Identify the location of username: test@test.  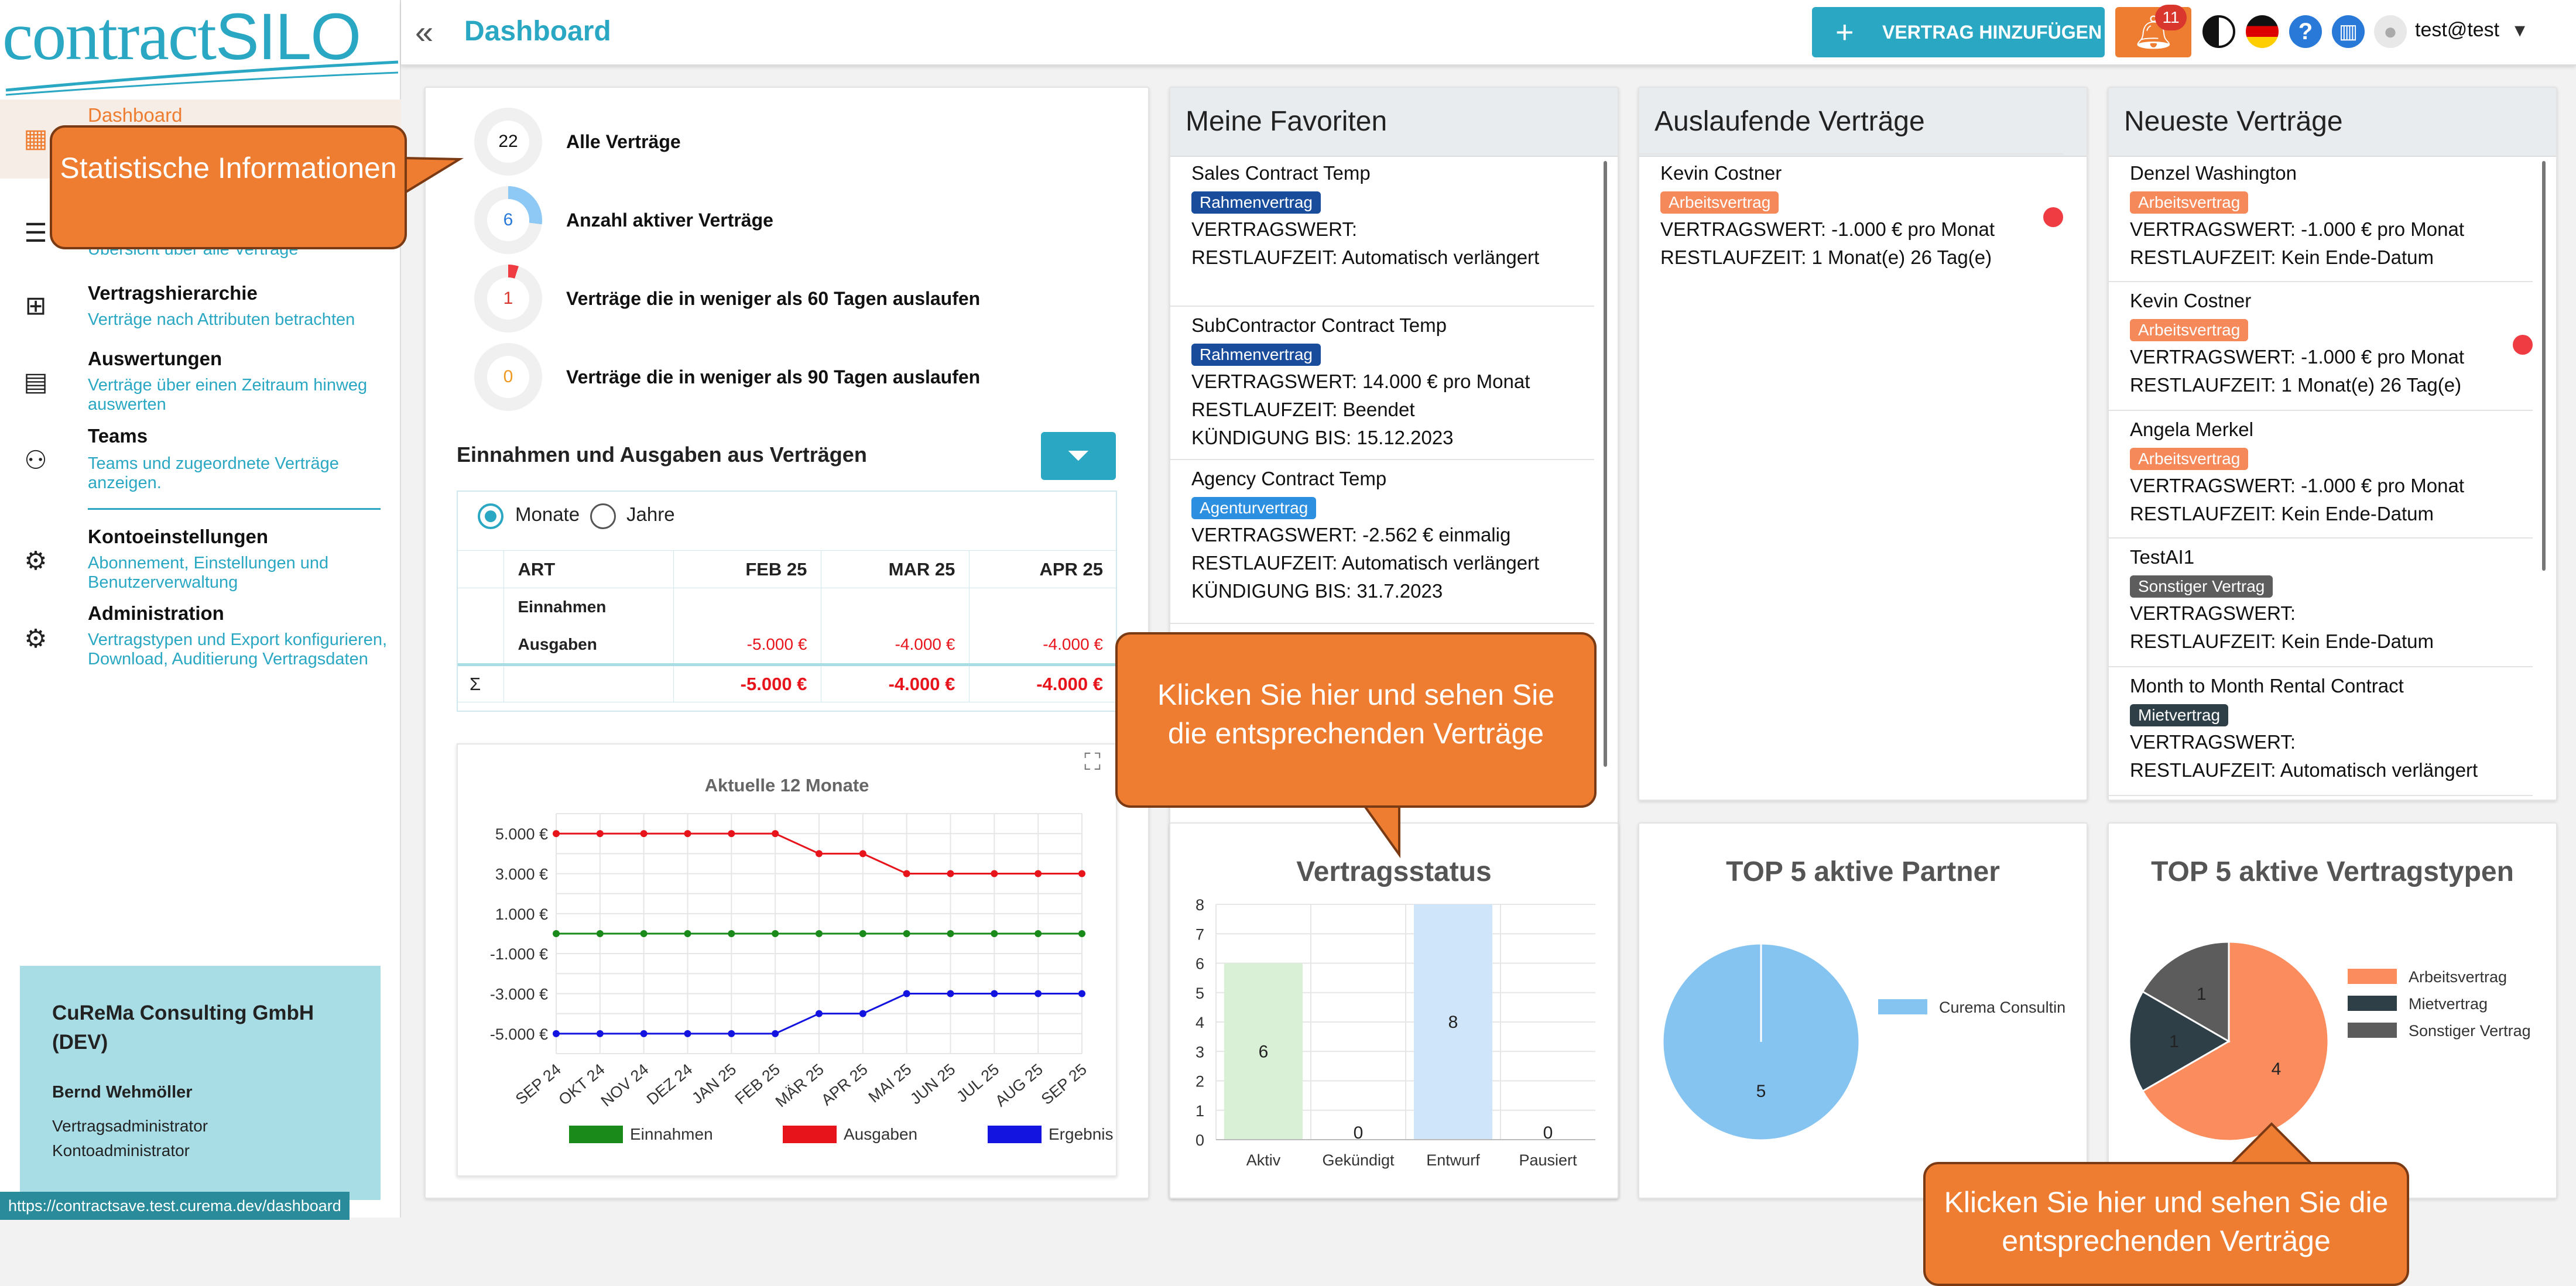
(2457, 30).